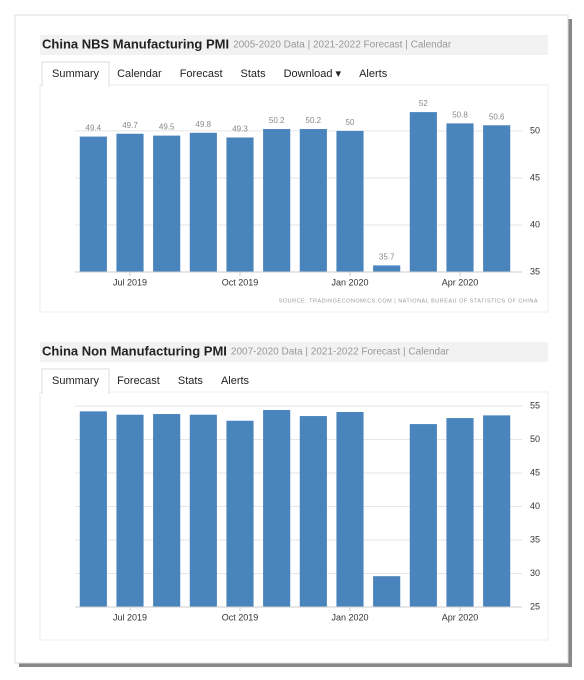 The image size is (584, 680). I want to click on data-label: 49.8, so click(204, 124).